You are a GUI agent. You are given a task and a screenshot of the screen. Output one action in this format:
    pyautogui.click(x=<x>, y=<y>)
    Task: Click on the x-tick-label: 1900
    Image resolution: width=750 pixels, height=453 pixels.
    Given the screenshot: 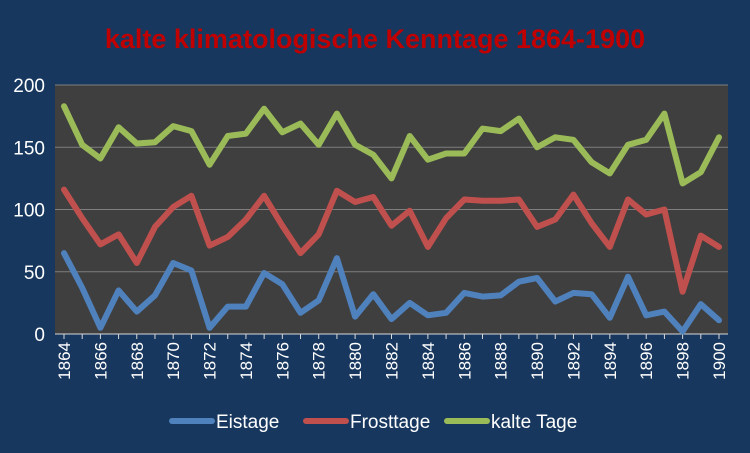 What is the action you would take?
    pyautogui.click(x=719, y=361)
    